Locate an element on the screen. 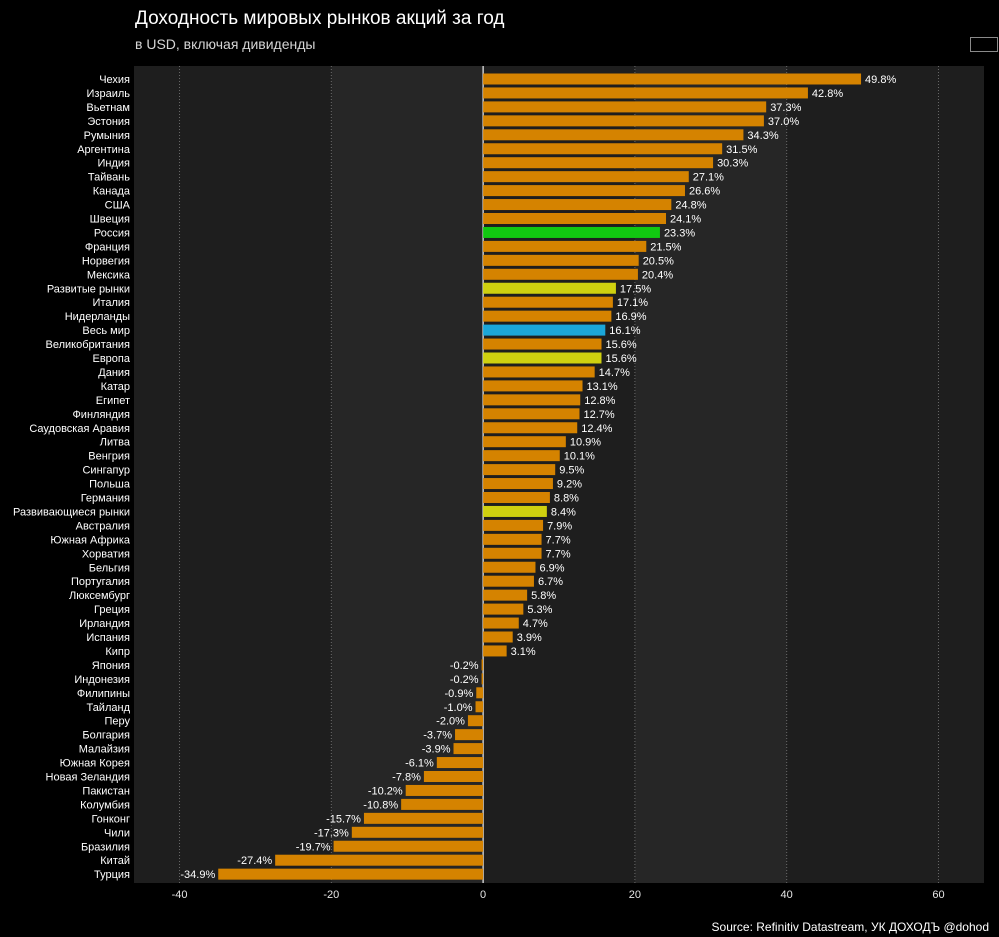  value-label: 5.3% is located at coordinates (539, 610).